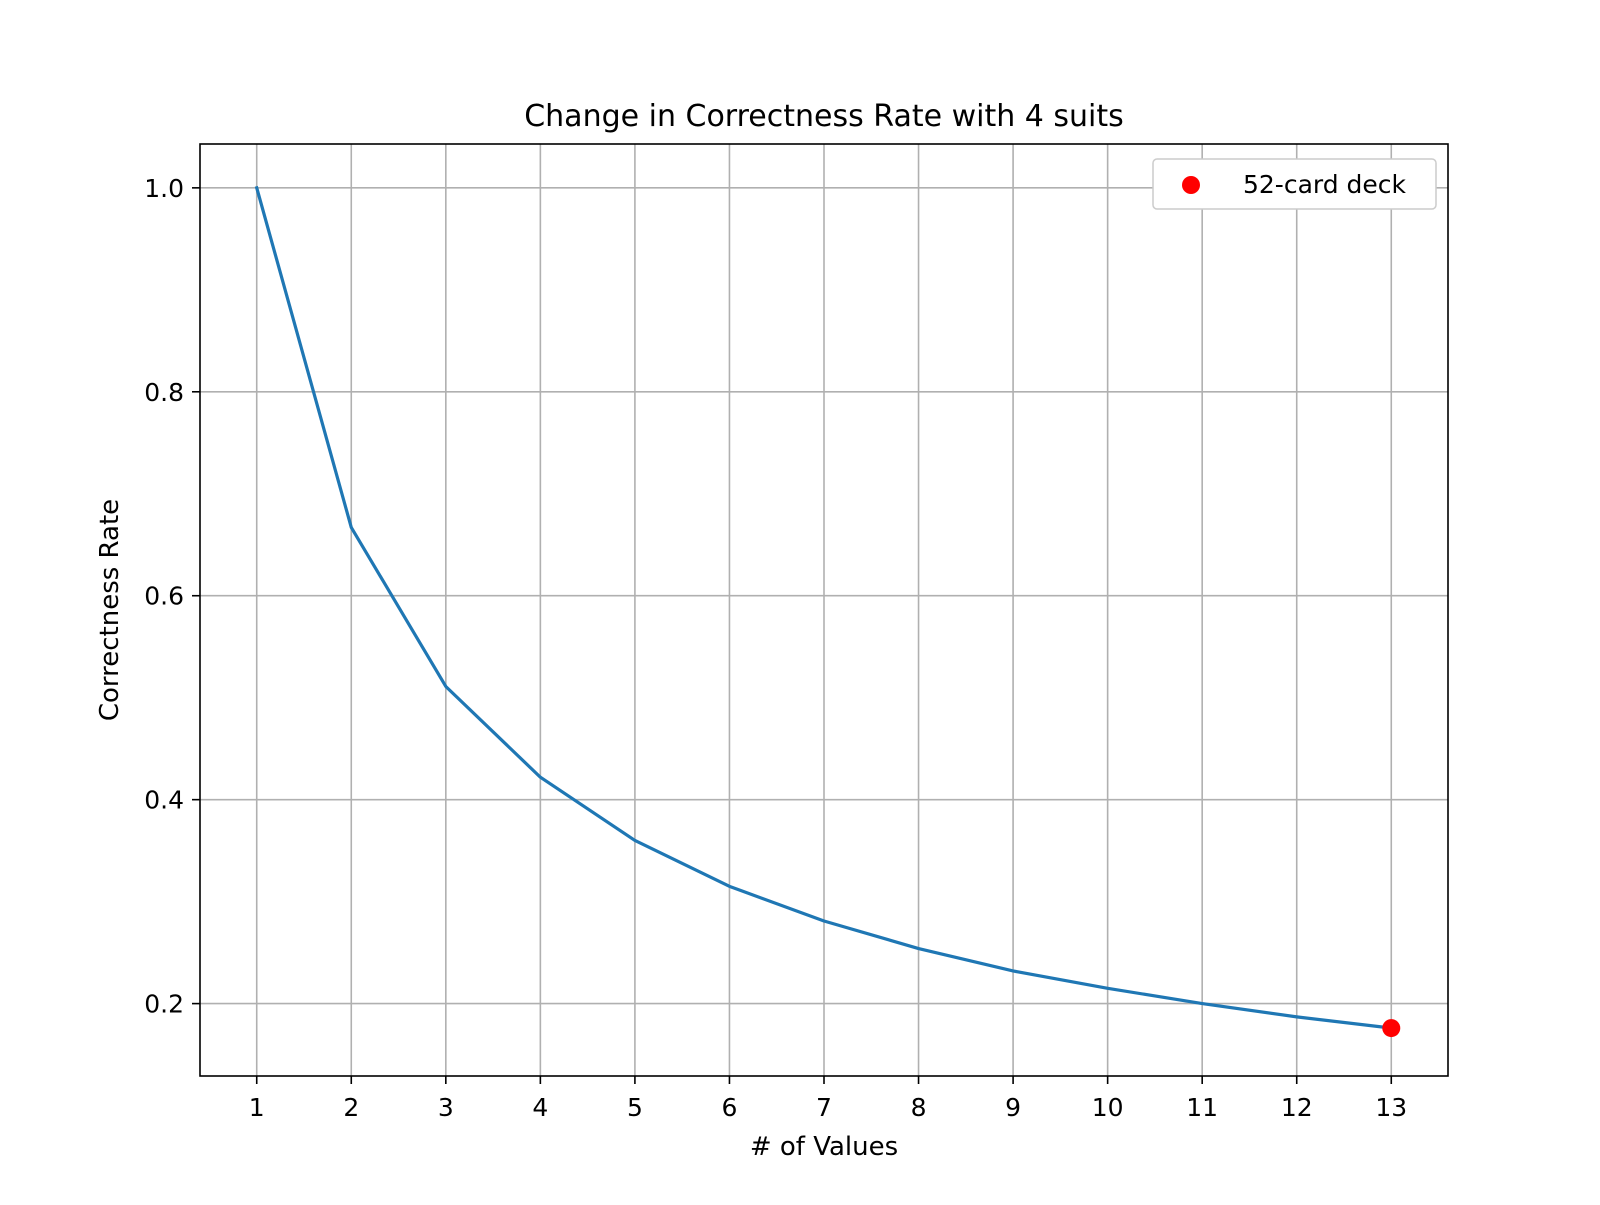  I want to click on x-tick-label: 8, so click(919, 1107).